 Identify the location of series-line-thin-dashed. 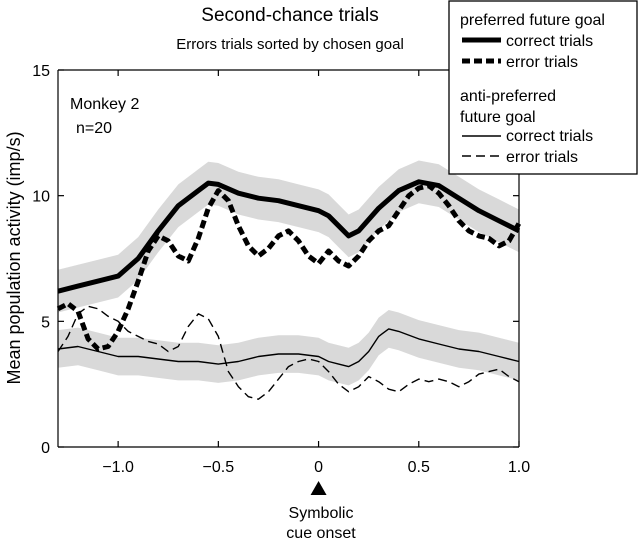
(288, 352).